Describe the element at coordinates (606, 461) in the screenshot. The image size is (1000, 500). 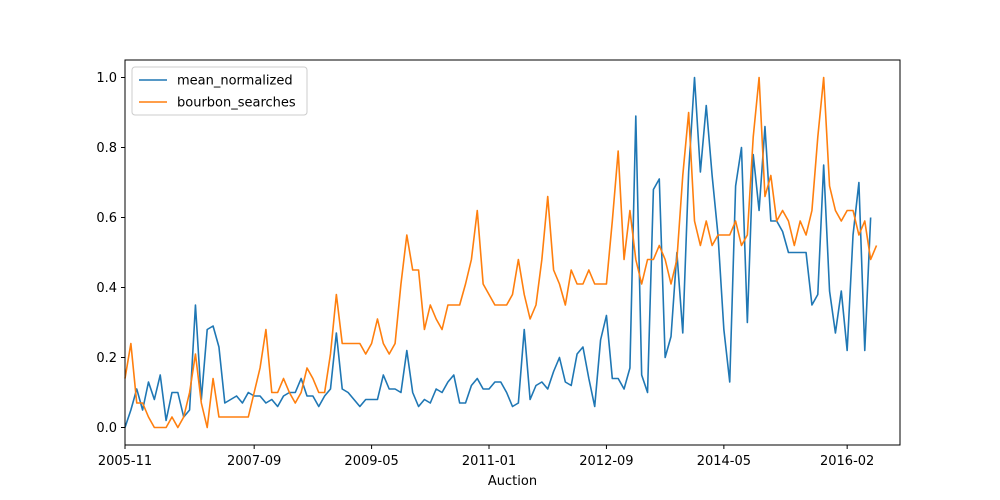
I see `x-tick-label: 2012-09` at that location.